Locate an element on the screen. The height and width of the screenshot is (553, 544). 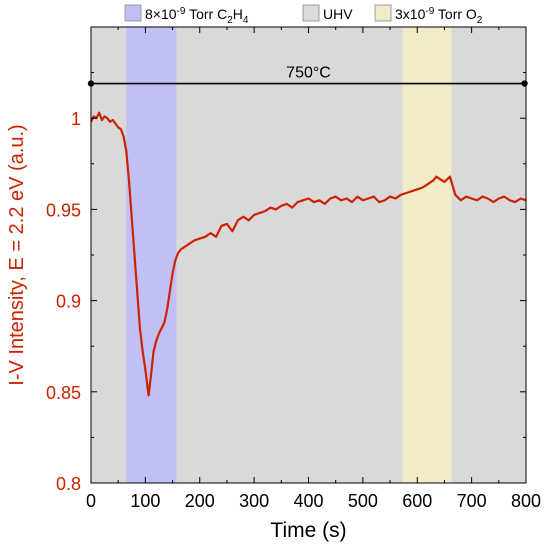
legend-label-1: UHV is located at coordinates (338, 14).